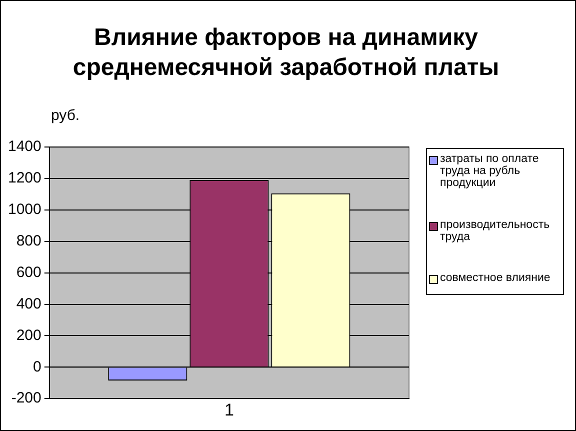 This screenshot has height=431, width=576. What do you see at coordinates (286, 53) in the screenshot?
I see `chart-title: Влияние факторов на динамику среднемесячной заработной платы` at bounding box center [286, 53].